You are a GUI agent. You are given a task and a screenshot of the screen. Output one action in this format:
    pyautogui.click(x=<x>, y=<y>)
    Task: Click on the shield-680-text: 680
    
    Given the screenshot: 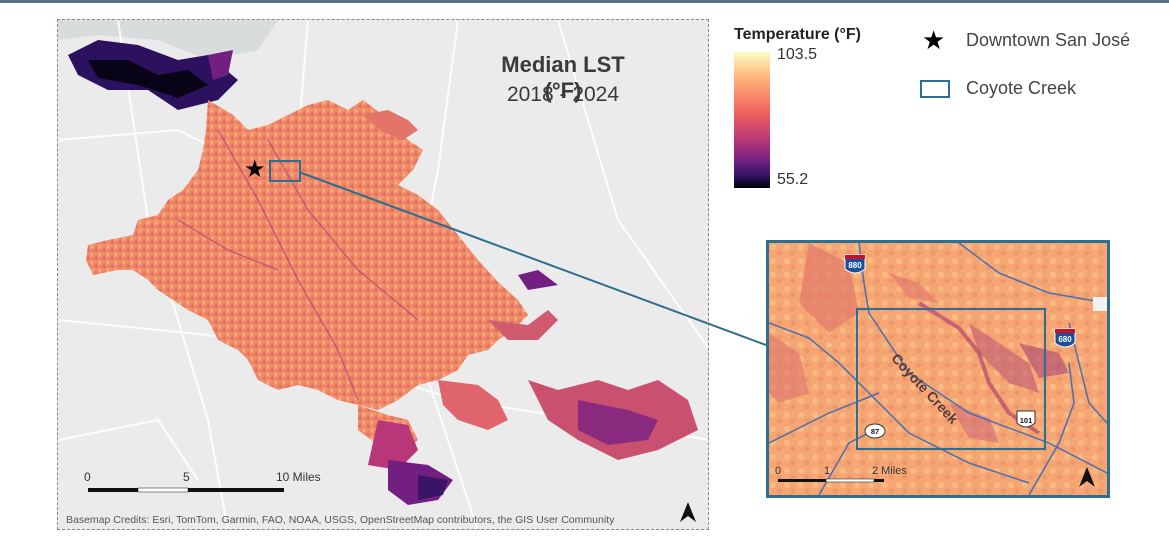 What is the action you would take?
    pyautogui.click(x=1065, y=339)
    